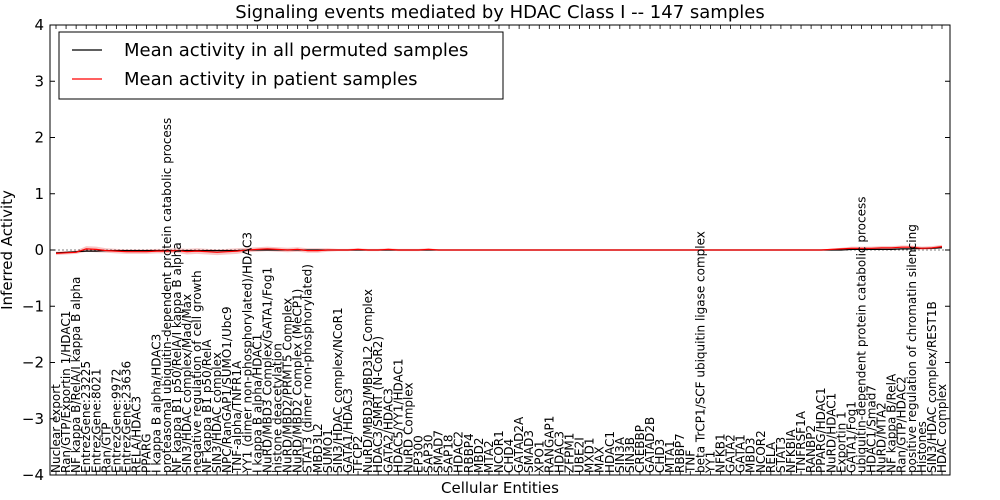  I want to click on category-label: RANGAP1, so click(549, 444).